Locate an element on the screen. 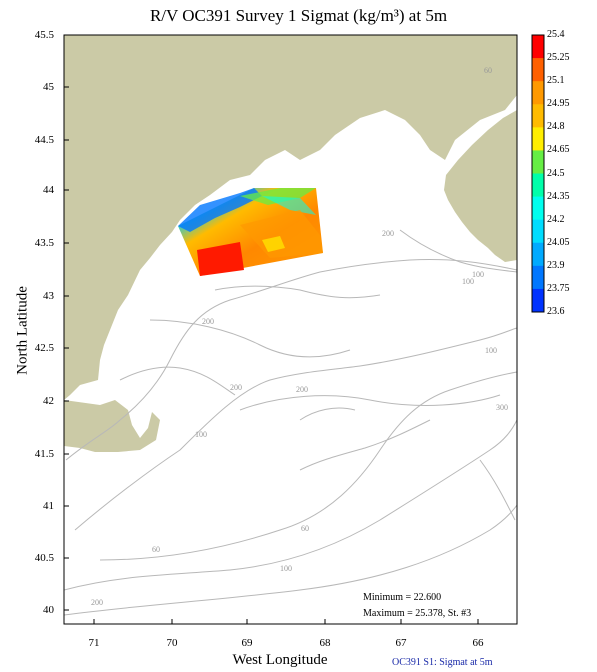  colorbar-label: 23.75 is located at coordinates (558, 288).